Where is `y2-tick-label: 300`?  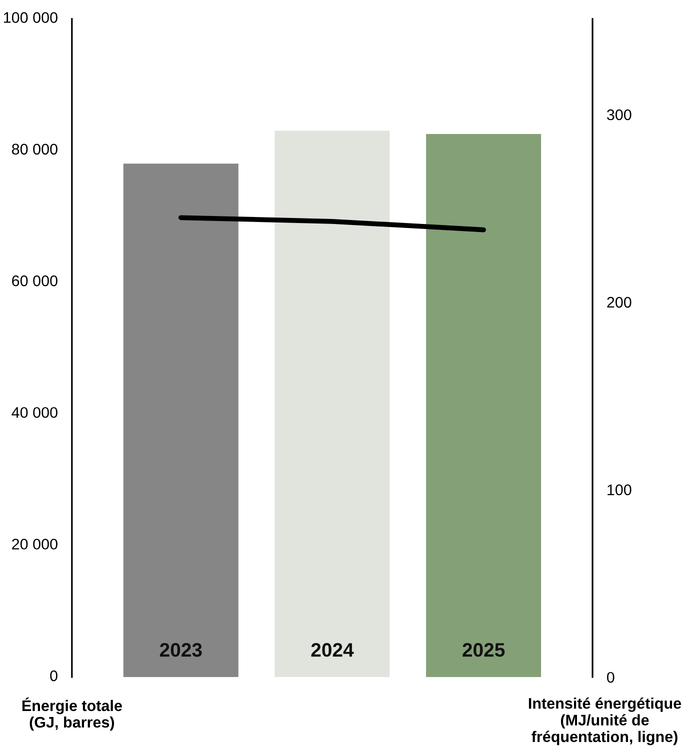 y2-tick-label: 300 is located at coordinates (619, 114).